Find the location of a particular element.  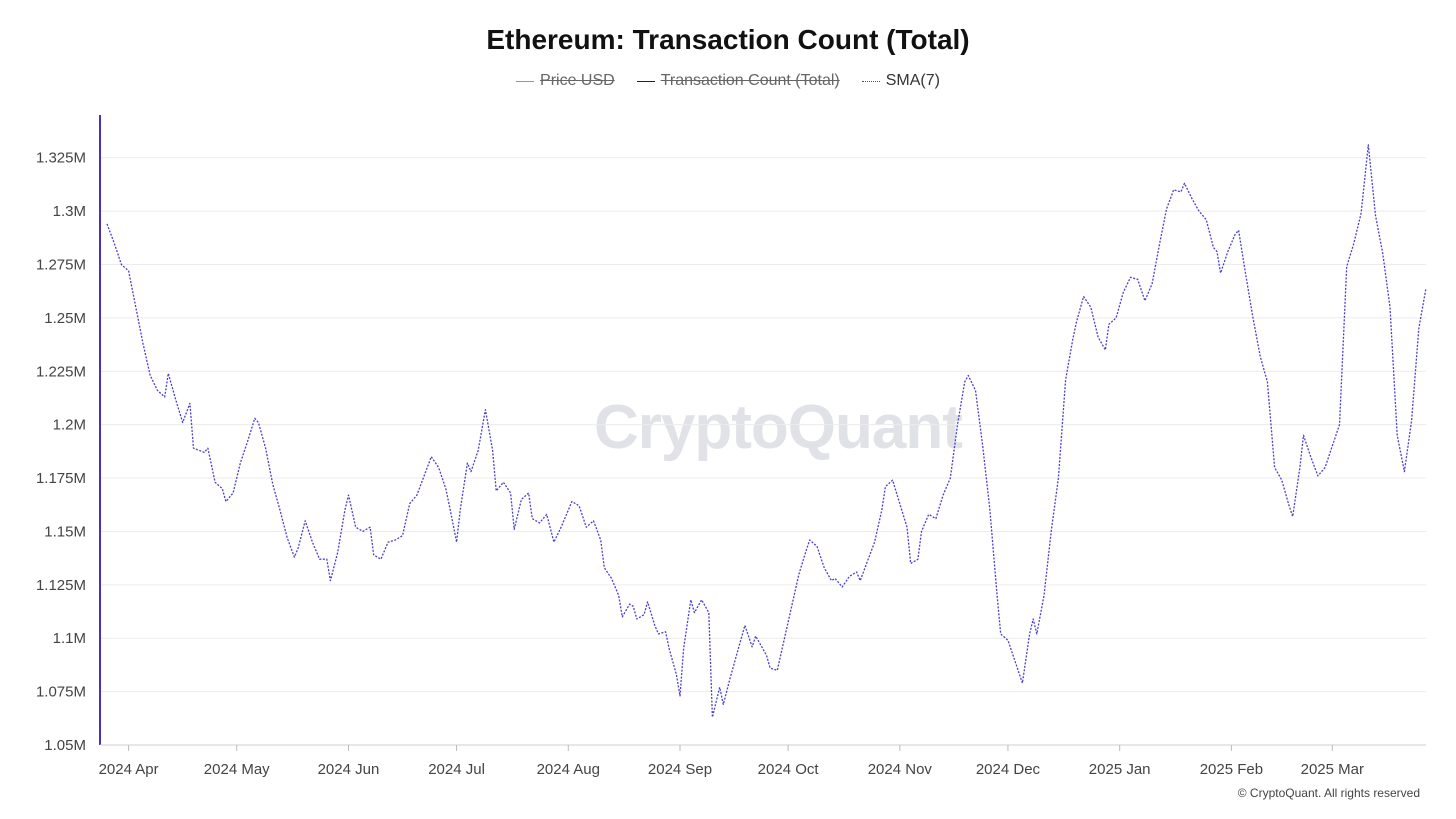

legend-item-sma7: SMA(7) is located at coordinates (900, 81).